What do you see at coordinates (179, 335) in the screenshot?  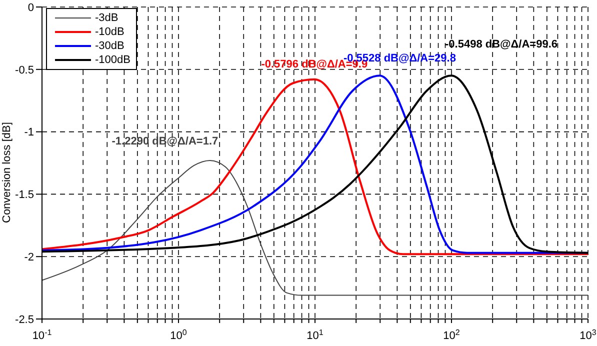 I see `x-tick-label: 10$^{0}$` at bounding box center [179, 335].